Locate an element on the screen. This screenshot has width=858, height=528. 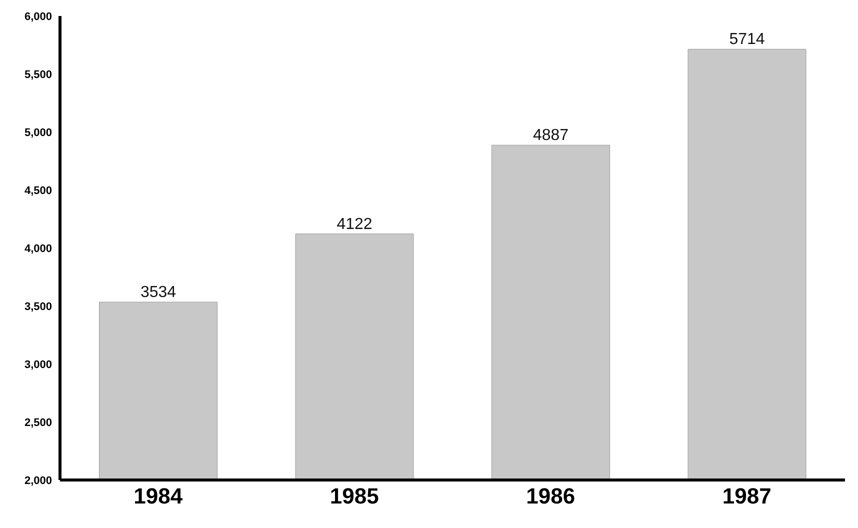
y-tick-label: 2,000 is located at coordinates (38, 480).